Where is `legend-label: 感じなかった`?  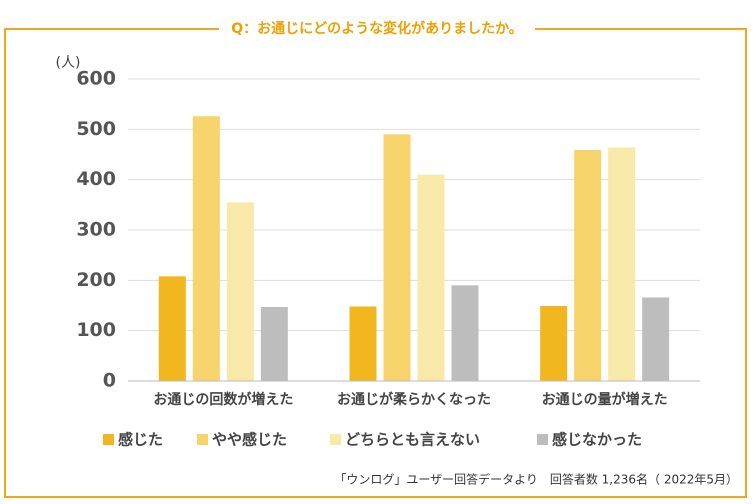
legend-label: 感じなかった is located at coordinates (597, 440).